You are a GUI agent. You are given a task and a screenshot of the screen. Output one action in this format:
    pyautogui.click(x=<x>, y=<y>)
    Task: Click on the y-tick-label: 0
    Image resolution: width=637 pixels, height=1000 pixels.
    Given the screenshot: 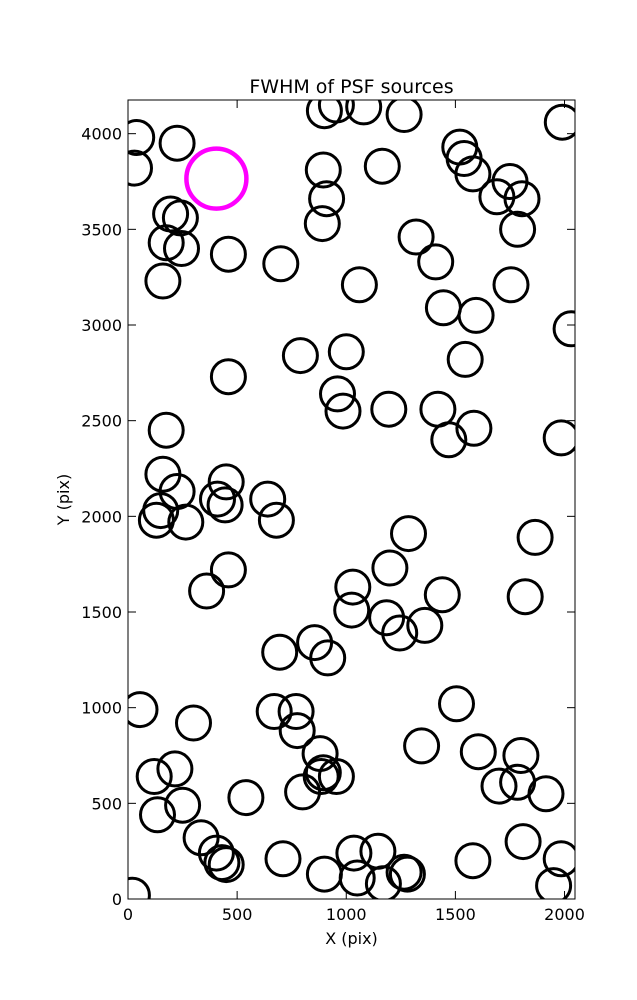 What is the action you would take?
    pyautogui.click(x=117, y=899)
    